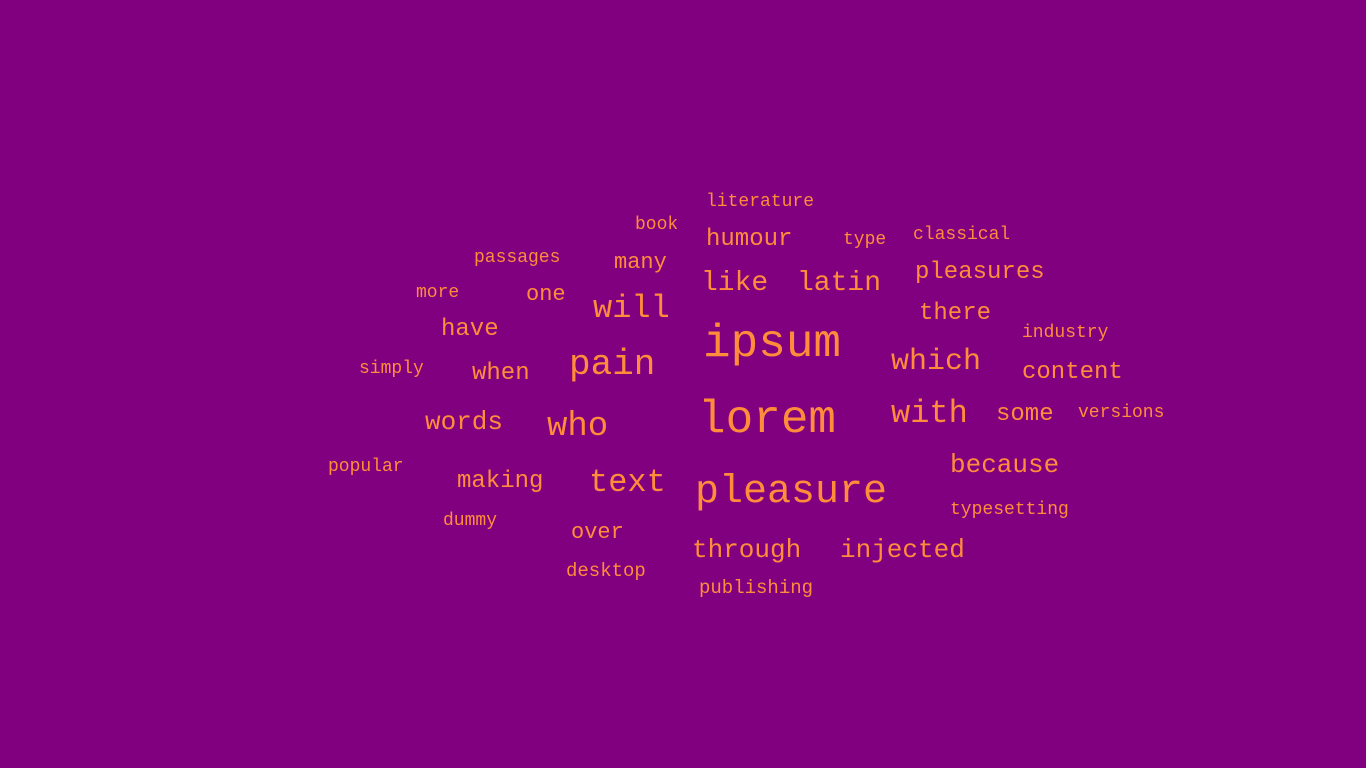  I want to click on word-injected: injected, so click(902, 550).